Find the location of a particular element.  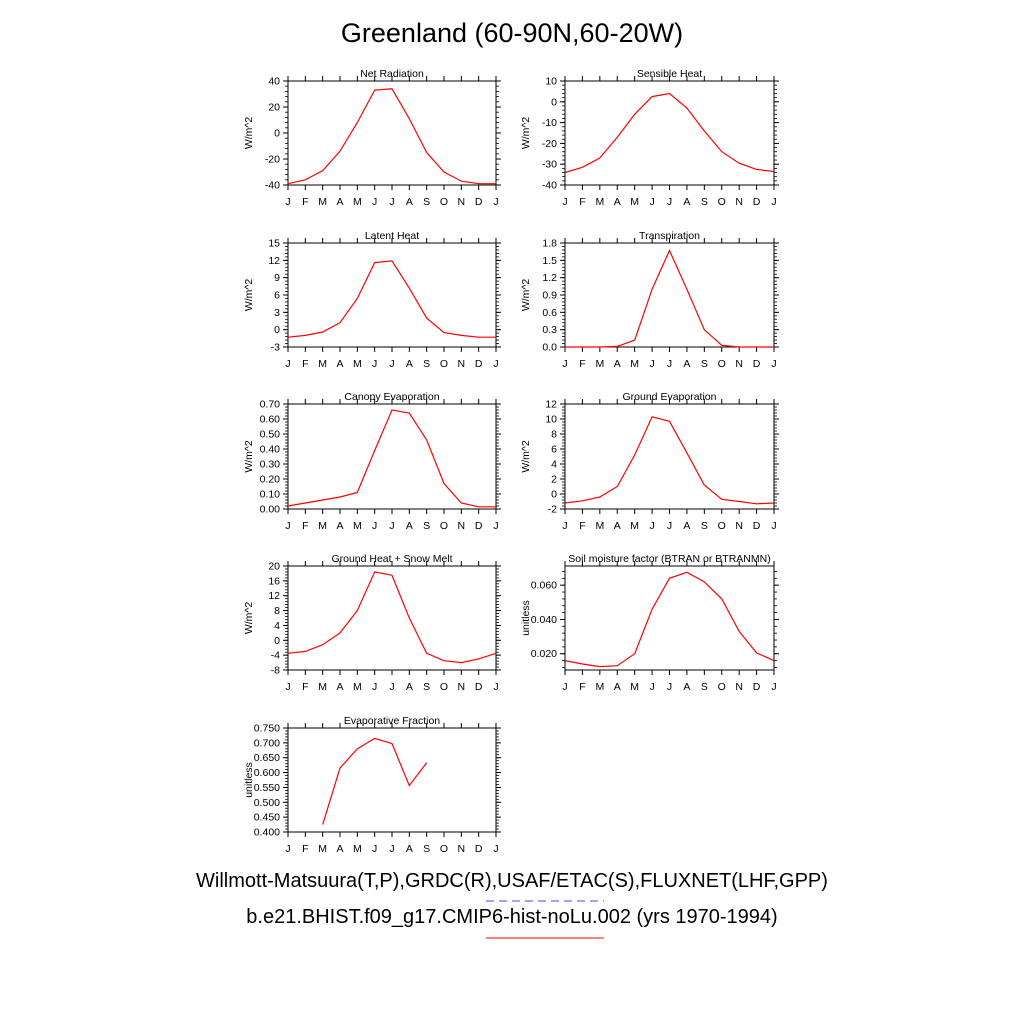

y-tick-label: 0.30 is located at coordinates (270, 465).